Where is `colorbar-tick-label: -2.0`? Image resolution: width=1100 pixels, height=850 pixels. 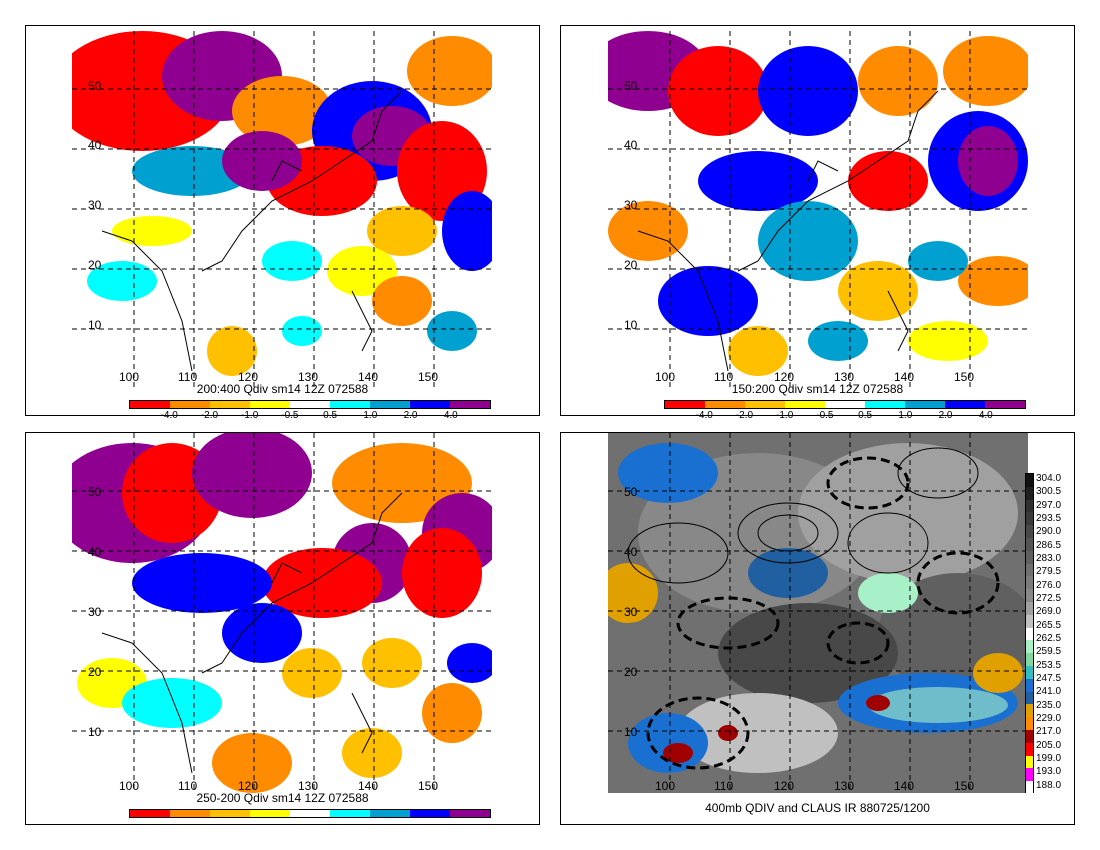
colorbar-tick-label: -2.0 is located at coordinates (744, 415).